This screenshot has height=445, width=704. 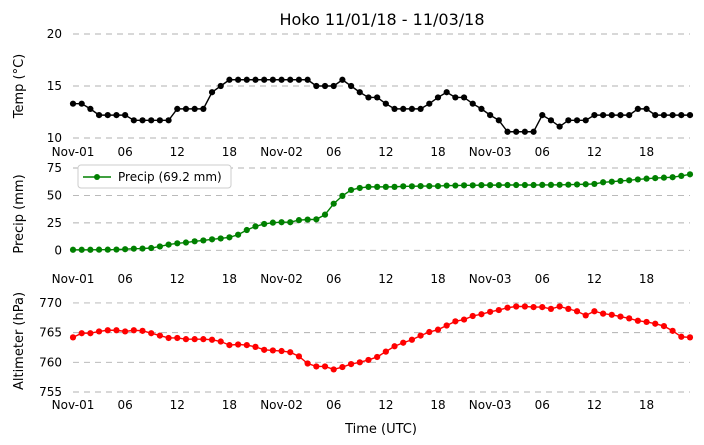 What do you see at coordinates (54, 138) in the screenshot?
I see `temperature-y-tick-label: 10` at bounding box center [54, 138].